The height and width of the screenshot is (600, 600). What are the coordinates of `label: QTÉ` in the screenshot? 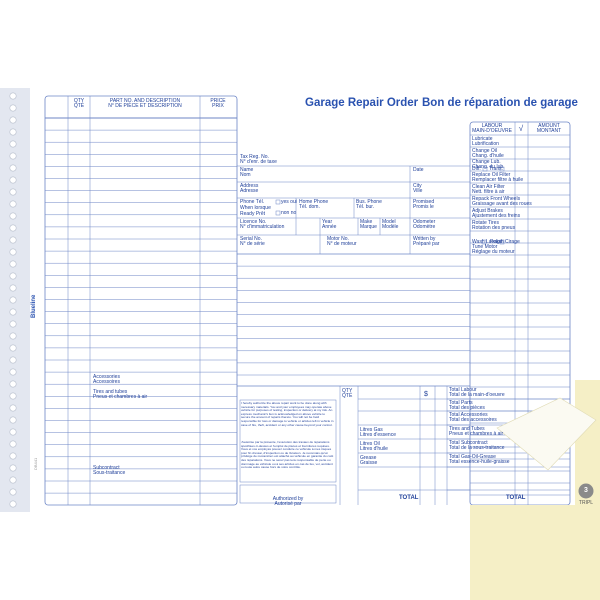 It's located at (347, 396).